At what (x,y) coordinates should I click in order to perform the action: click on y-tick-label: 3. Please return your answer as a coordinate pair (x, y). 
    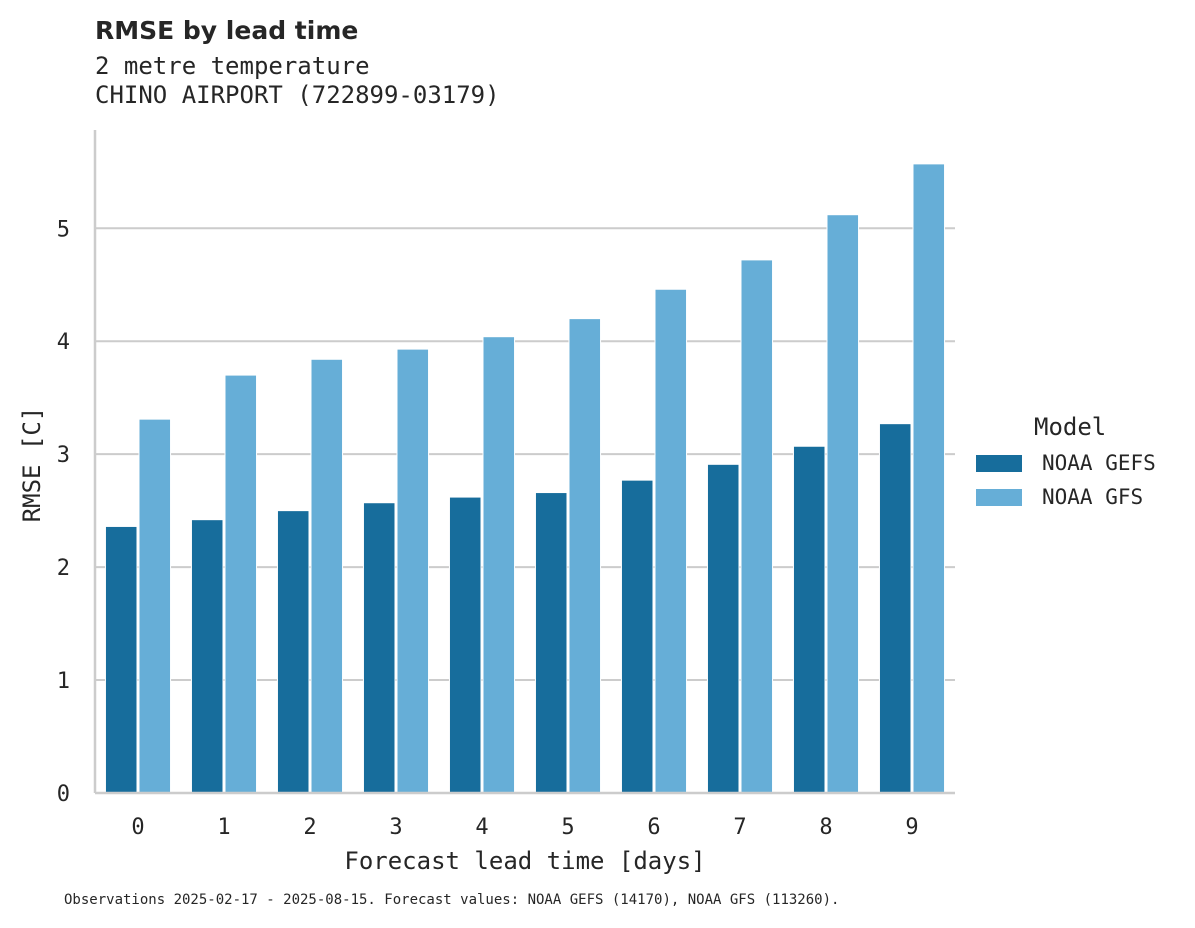
    Looking at the image, I should click on (63, 455).